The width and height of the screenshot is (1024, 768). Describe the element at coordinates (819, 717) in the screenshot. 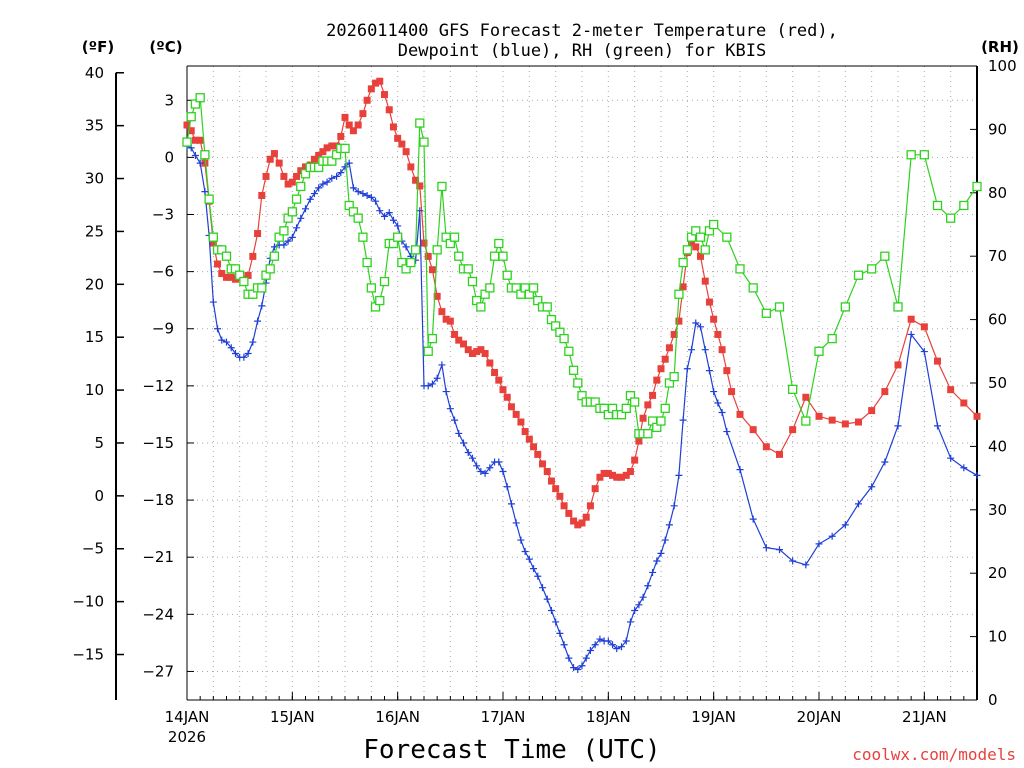

I see `x-tick-label: 20JAN` at that location.